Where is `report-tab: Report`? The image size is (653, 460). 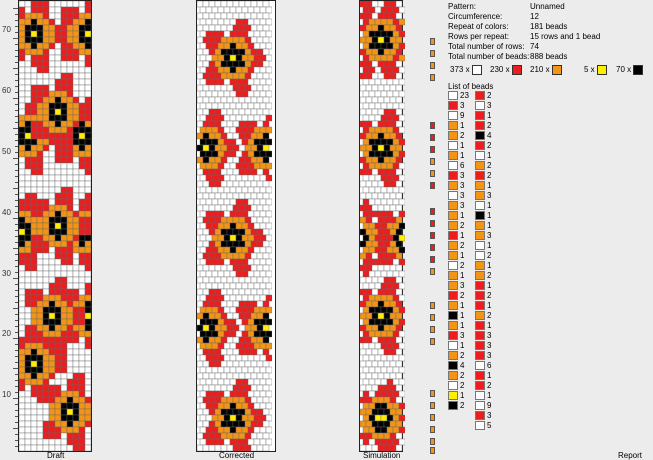
report-tab: Report is located at coordinates (630, 455).